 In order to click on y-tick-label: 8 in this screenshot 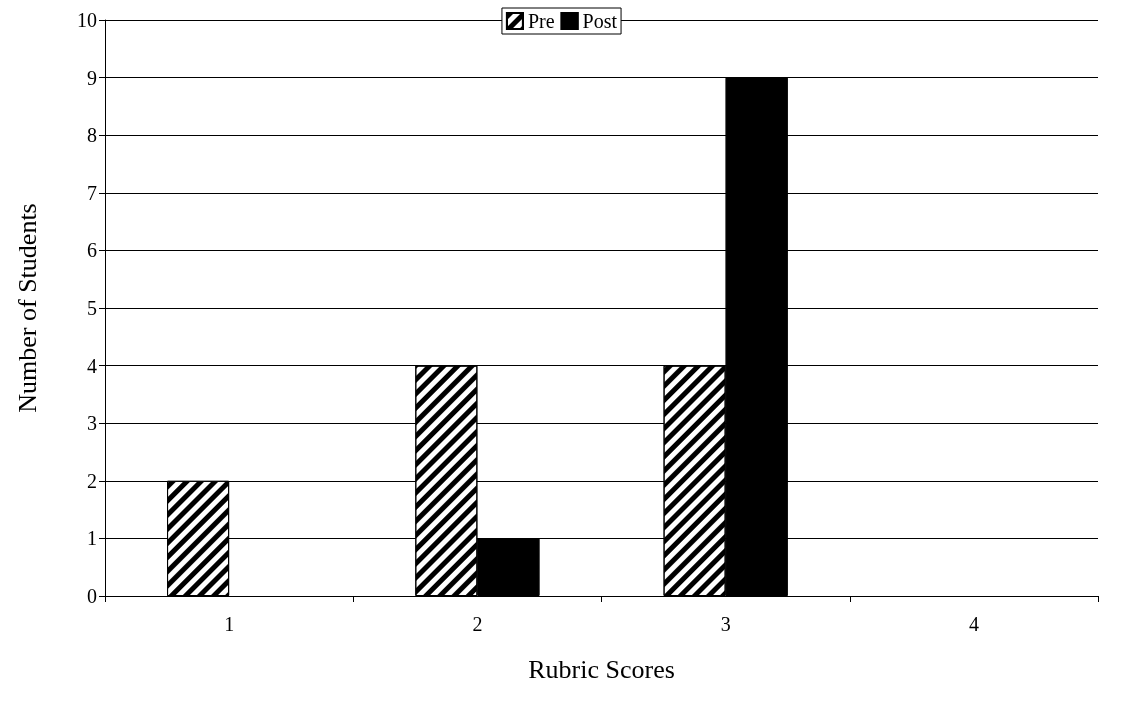, I will do `click(92, 135)`.